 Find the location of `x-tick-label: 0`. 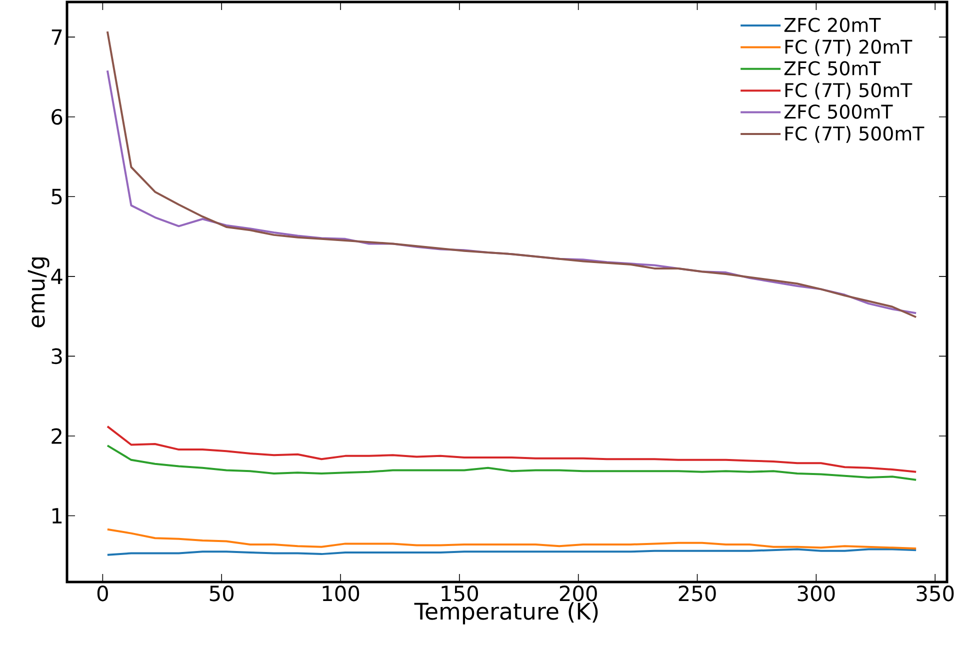

x-tick-label: 0 is located at coordinates (102, 594).